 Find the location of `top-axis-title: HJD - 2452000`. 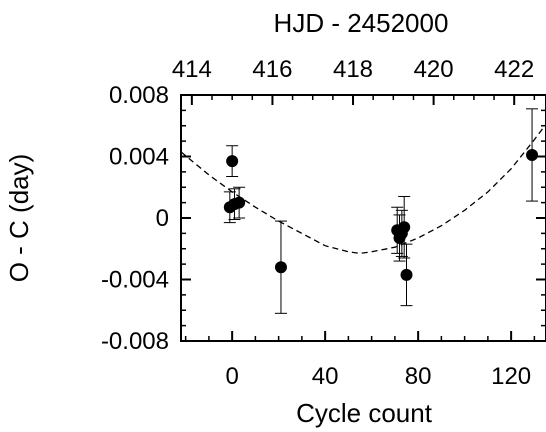

top-axis-title: HJD - 2452000 is located at coordinates (361, 23).